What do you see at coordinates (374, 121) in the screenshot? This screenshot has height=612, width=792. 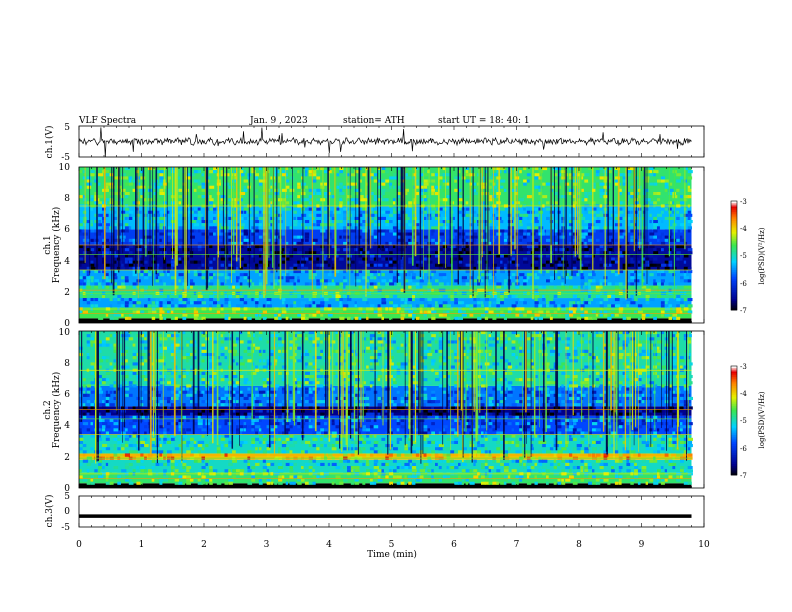 I see `station-label: station= ATH` at bounding box center [374, 121].